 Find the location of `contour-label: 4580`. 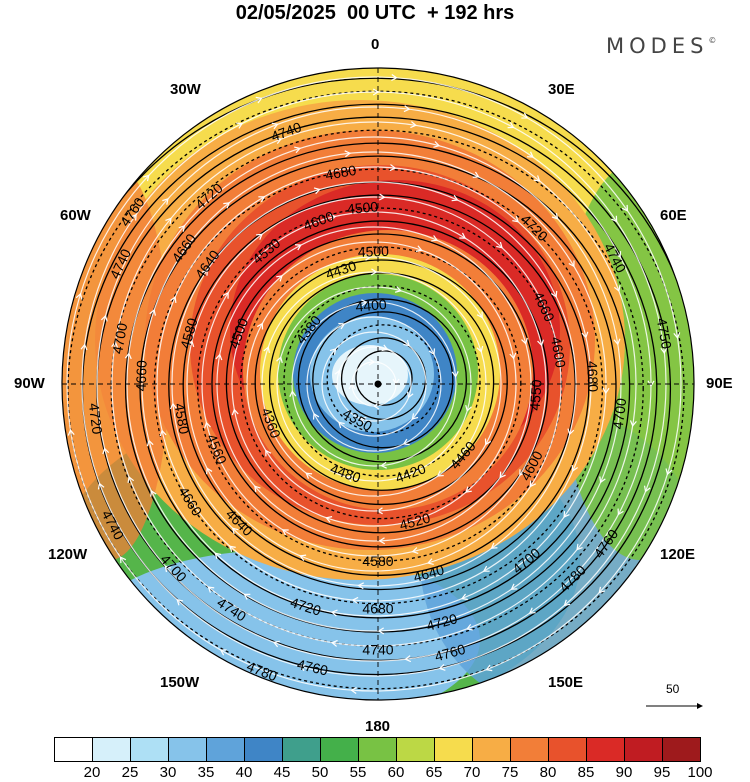

contour-label: 4580 is located at coordinates (181, 419).